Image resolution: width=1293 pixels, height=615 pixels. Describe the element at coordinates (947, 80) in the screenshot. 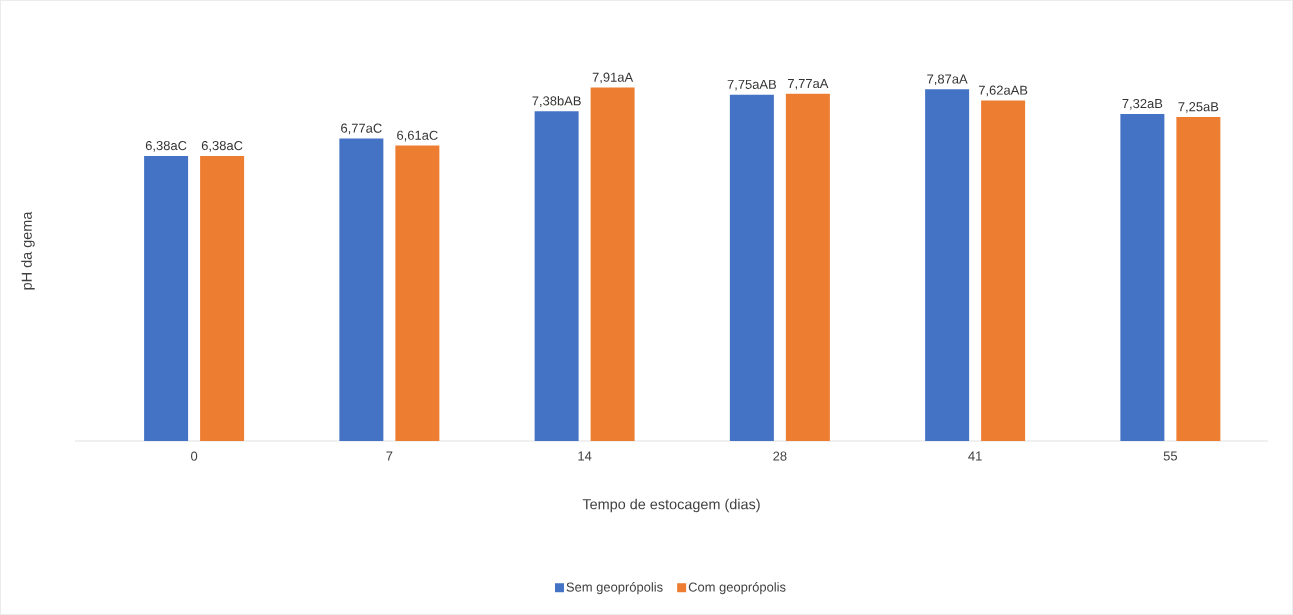

I see `data-label: 7,87aA` at that location.